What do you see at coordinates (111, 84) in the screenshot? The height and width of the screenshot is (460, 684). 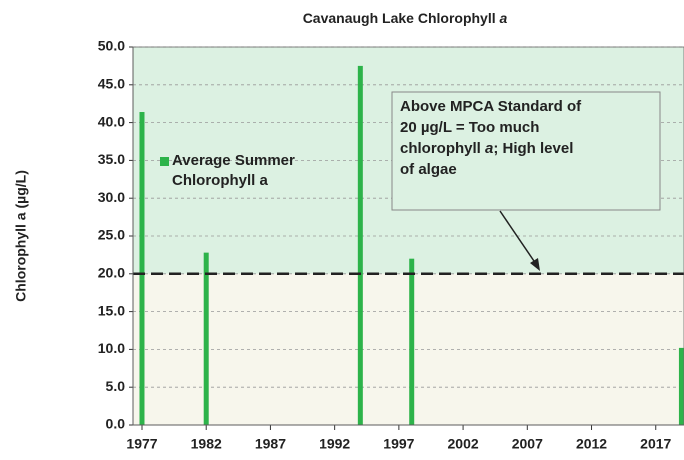 I see `y-tick-label: 45.0` at bounding box center [111, 84].